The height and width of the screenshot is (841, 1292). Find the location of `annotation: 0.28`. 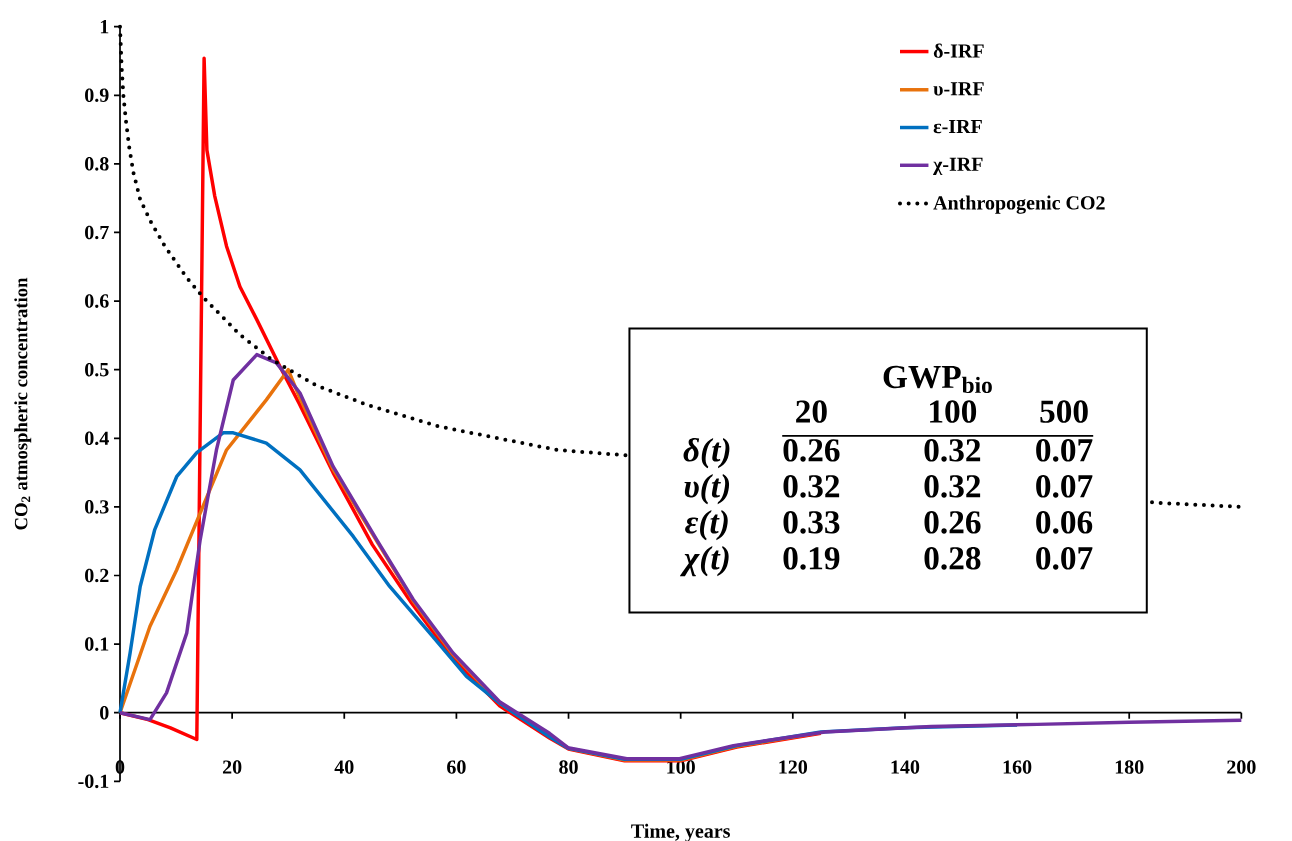

annotation: 0.28 is located at coordinates (952, 558).